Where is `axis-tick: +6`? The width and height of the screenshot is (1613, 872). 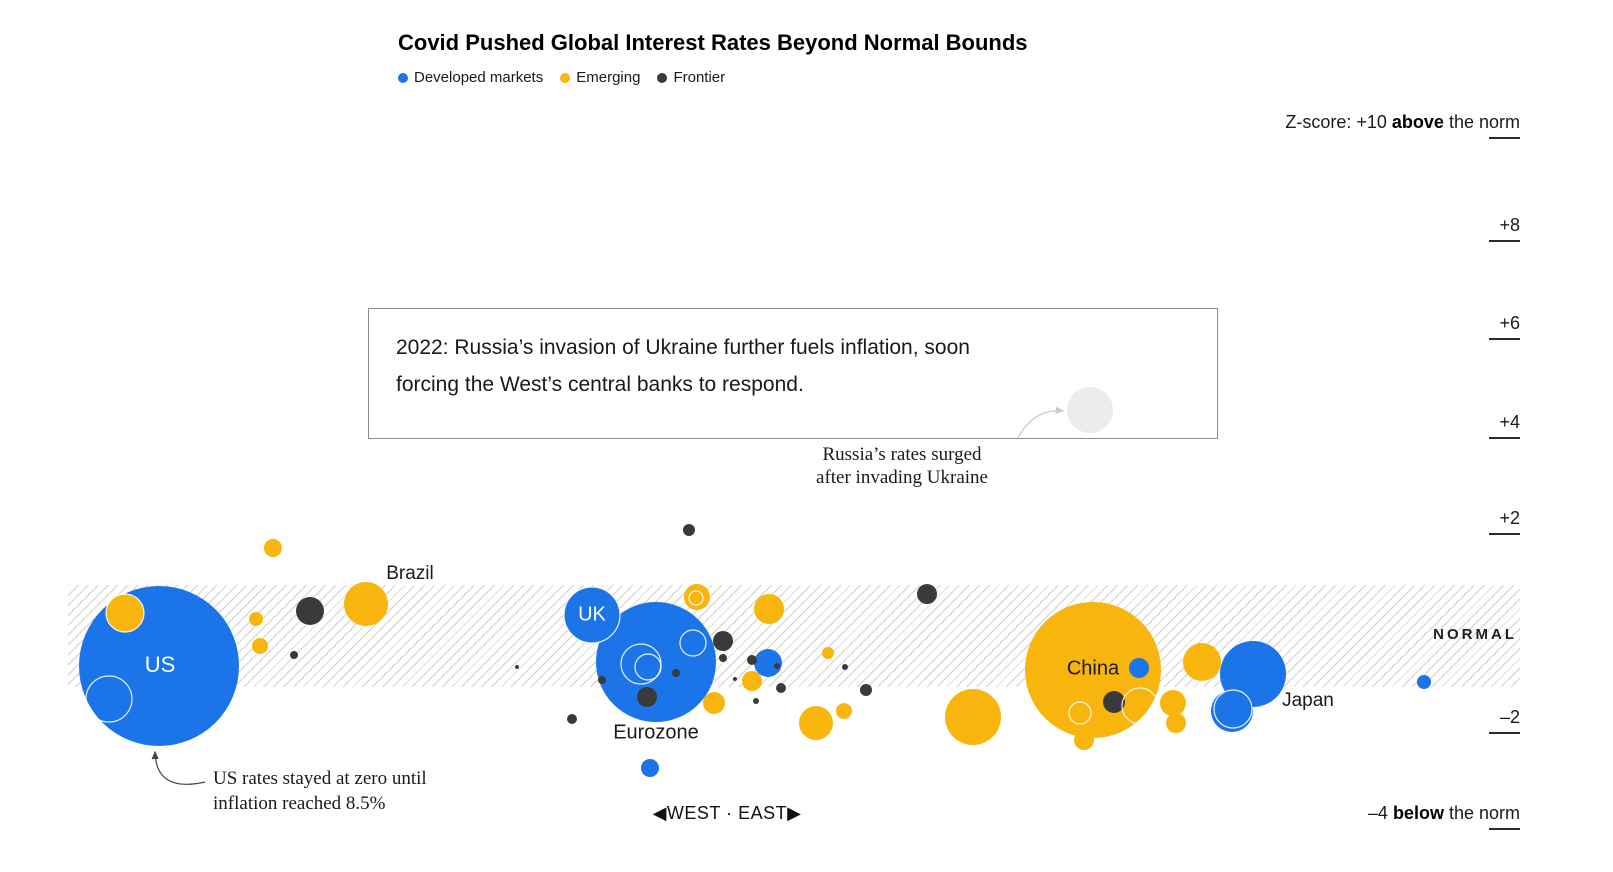
axis-tick: +6 is located at coordinates (1504, 326).